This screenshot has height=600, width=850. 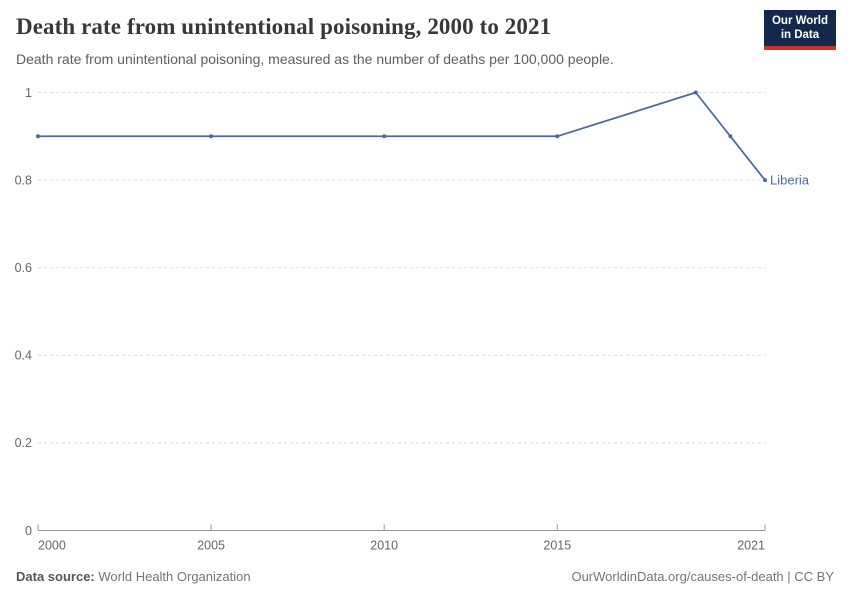 I want to click on x-tick-label: 2015, so click(x=557, y=546).